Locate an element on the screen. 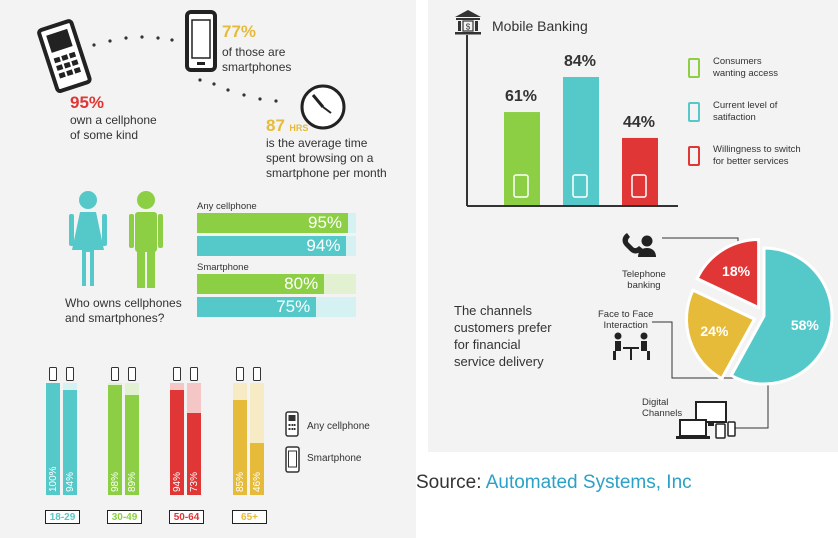 This screenshot has width=838, height=538. hbar-fill: 94% is located at coordinates (272, 246).